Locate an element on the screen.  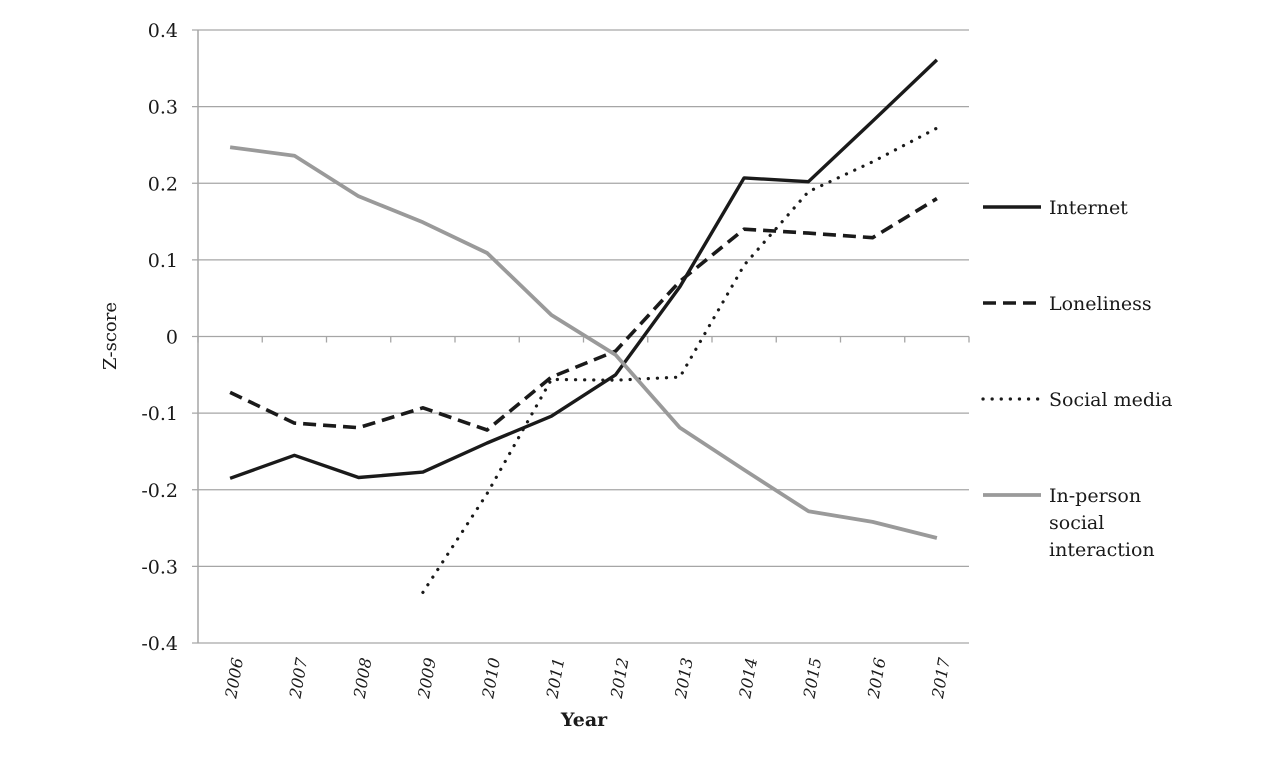
x-tick-label: 2015 is located at coordinates (812, 678).